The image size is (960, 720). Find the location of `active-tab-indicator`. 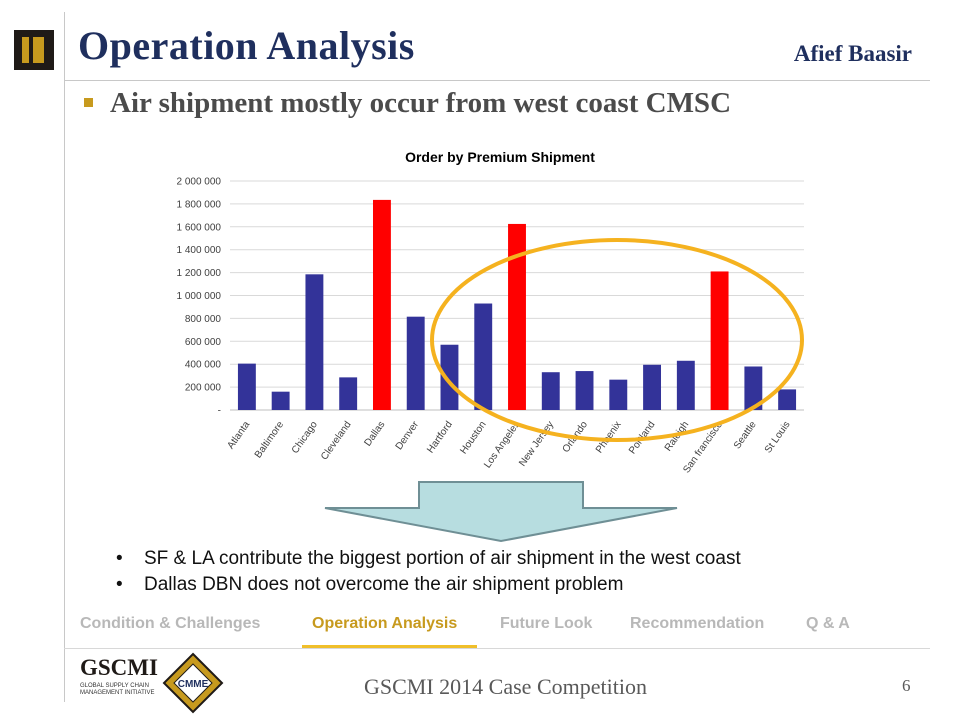

active-tab-indicator is located at coordinates (389, 646).